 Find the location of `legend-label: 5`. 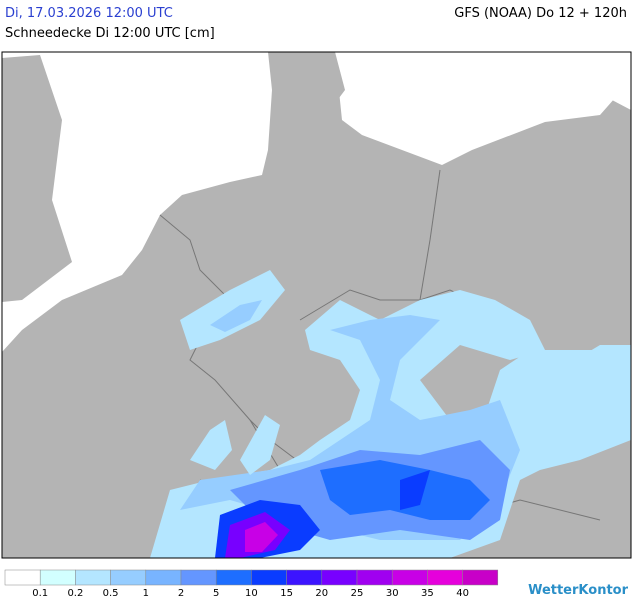

legend-label: 5 is located at coordinates (216, 593).